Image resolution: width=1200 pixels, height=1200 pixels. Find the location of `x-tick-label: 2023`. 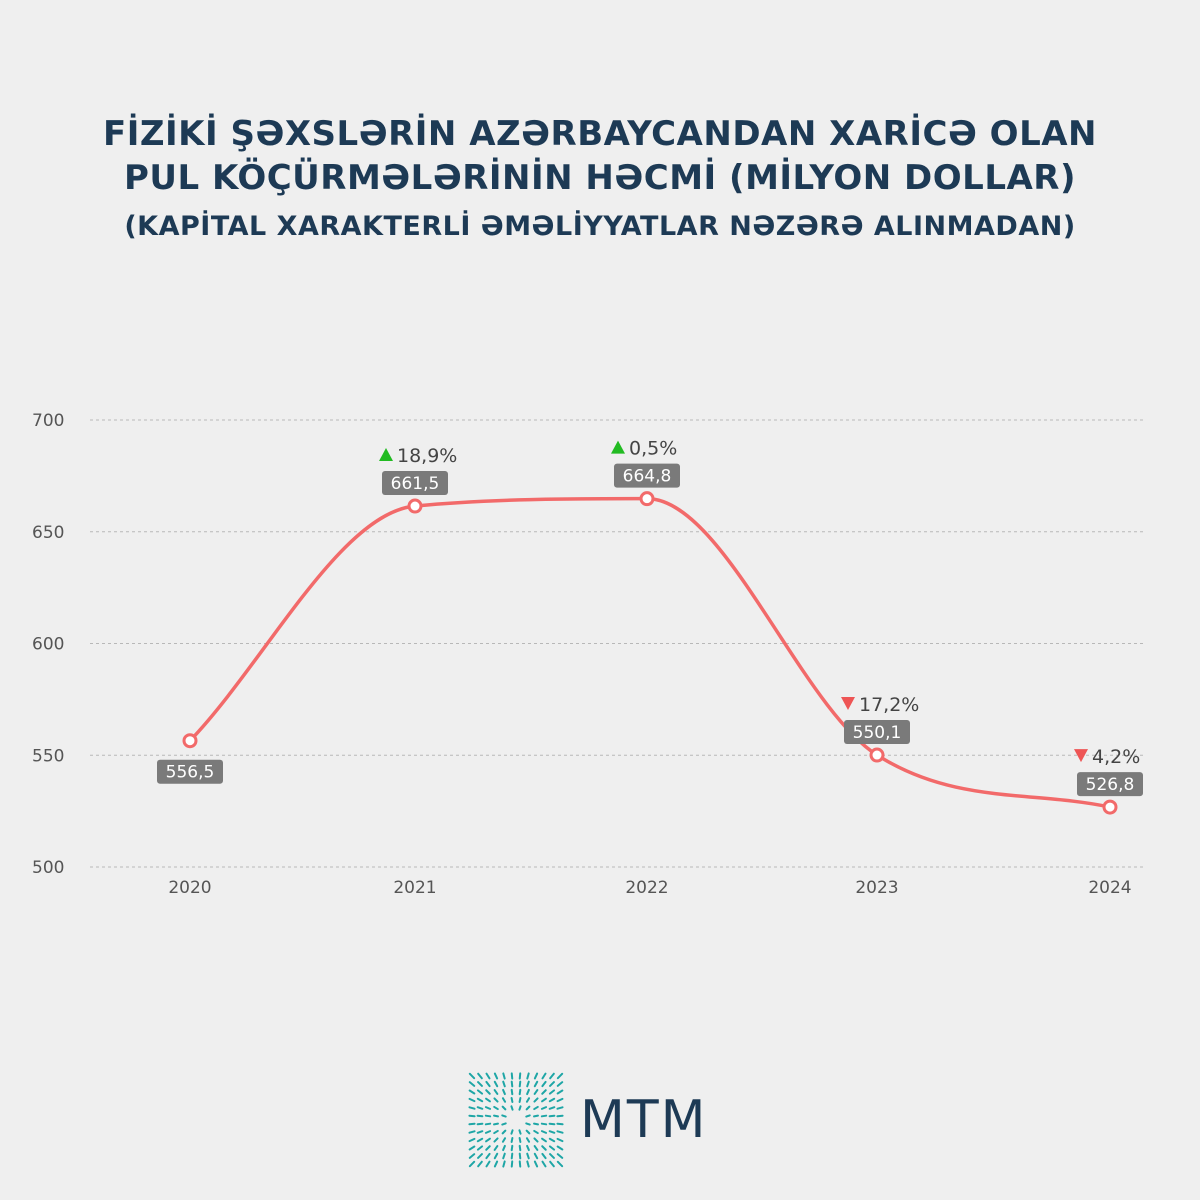

x-tick-label: 2023 is located at coordinates (876, 888).